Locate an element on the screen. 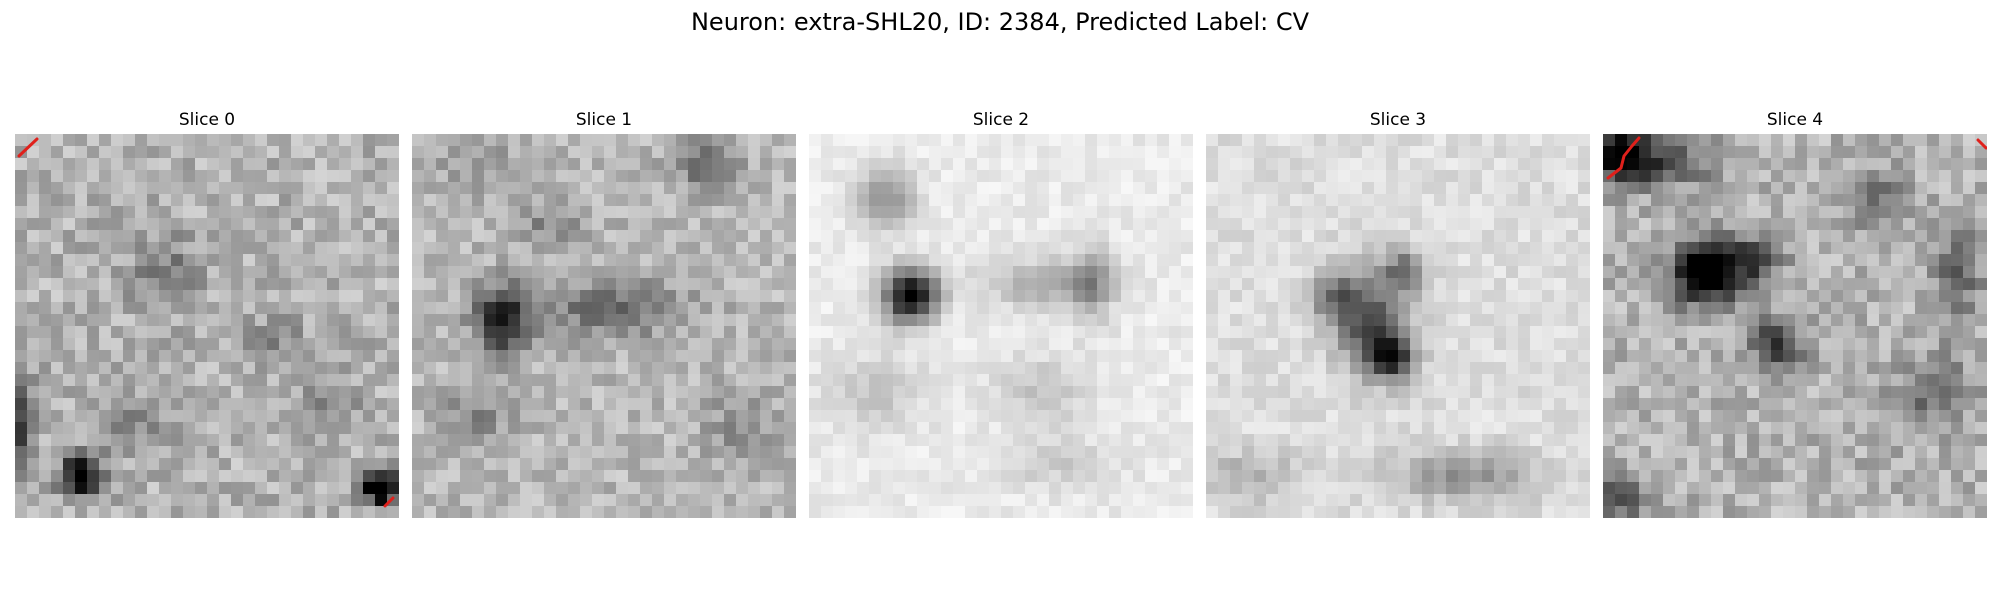  slice-title: Slice 4 is located at coordinates (1795, 120).